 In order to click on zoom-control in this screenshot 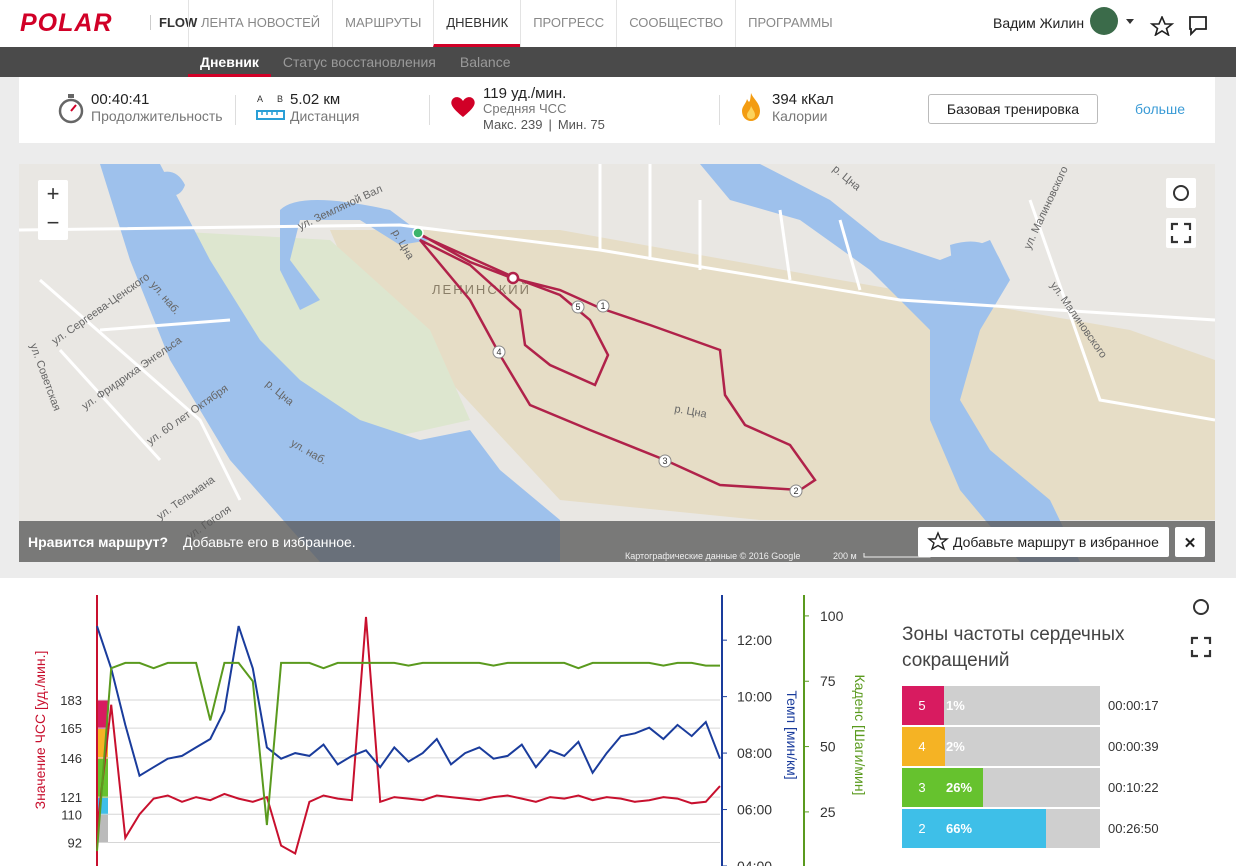, I will do `click(53, 210)`.